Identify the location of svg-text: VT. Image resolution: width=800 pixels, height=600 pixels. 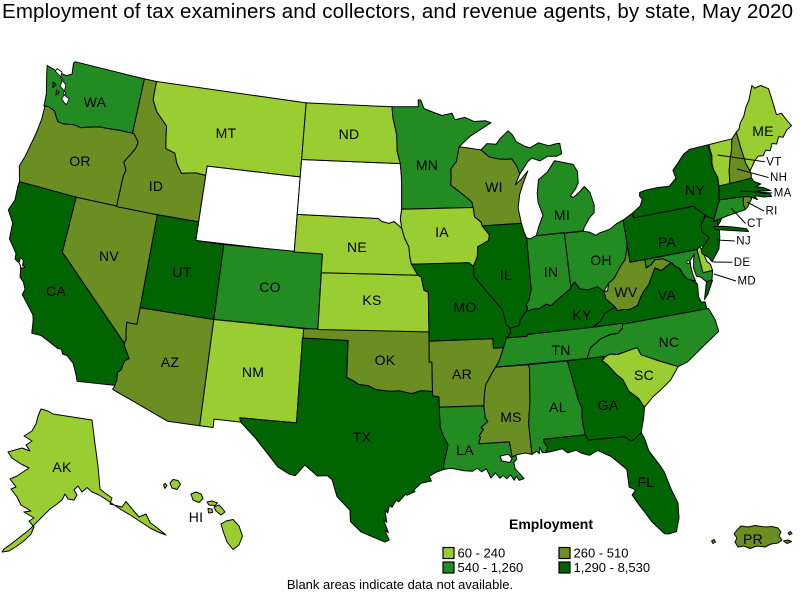
(773, 162).